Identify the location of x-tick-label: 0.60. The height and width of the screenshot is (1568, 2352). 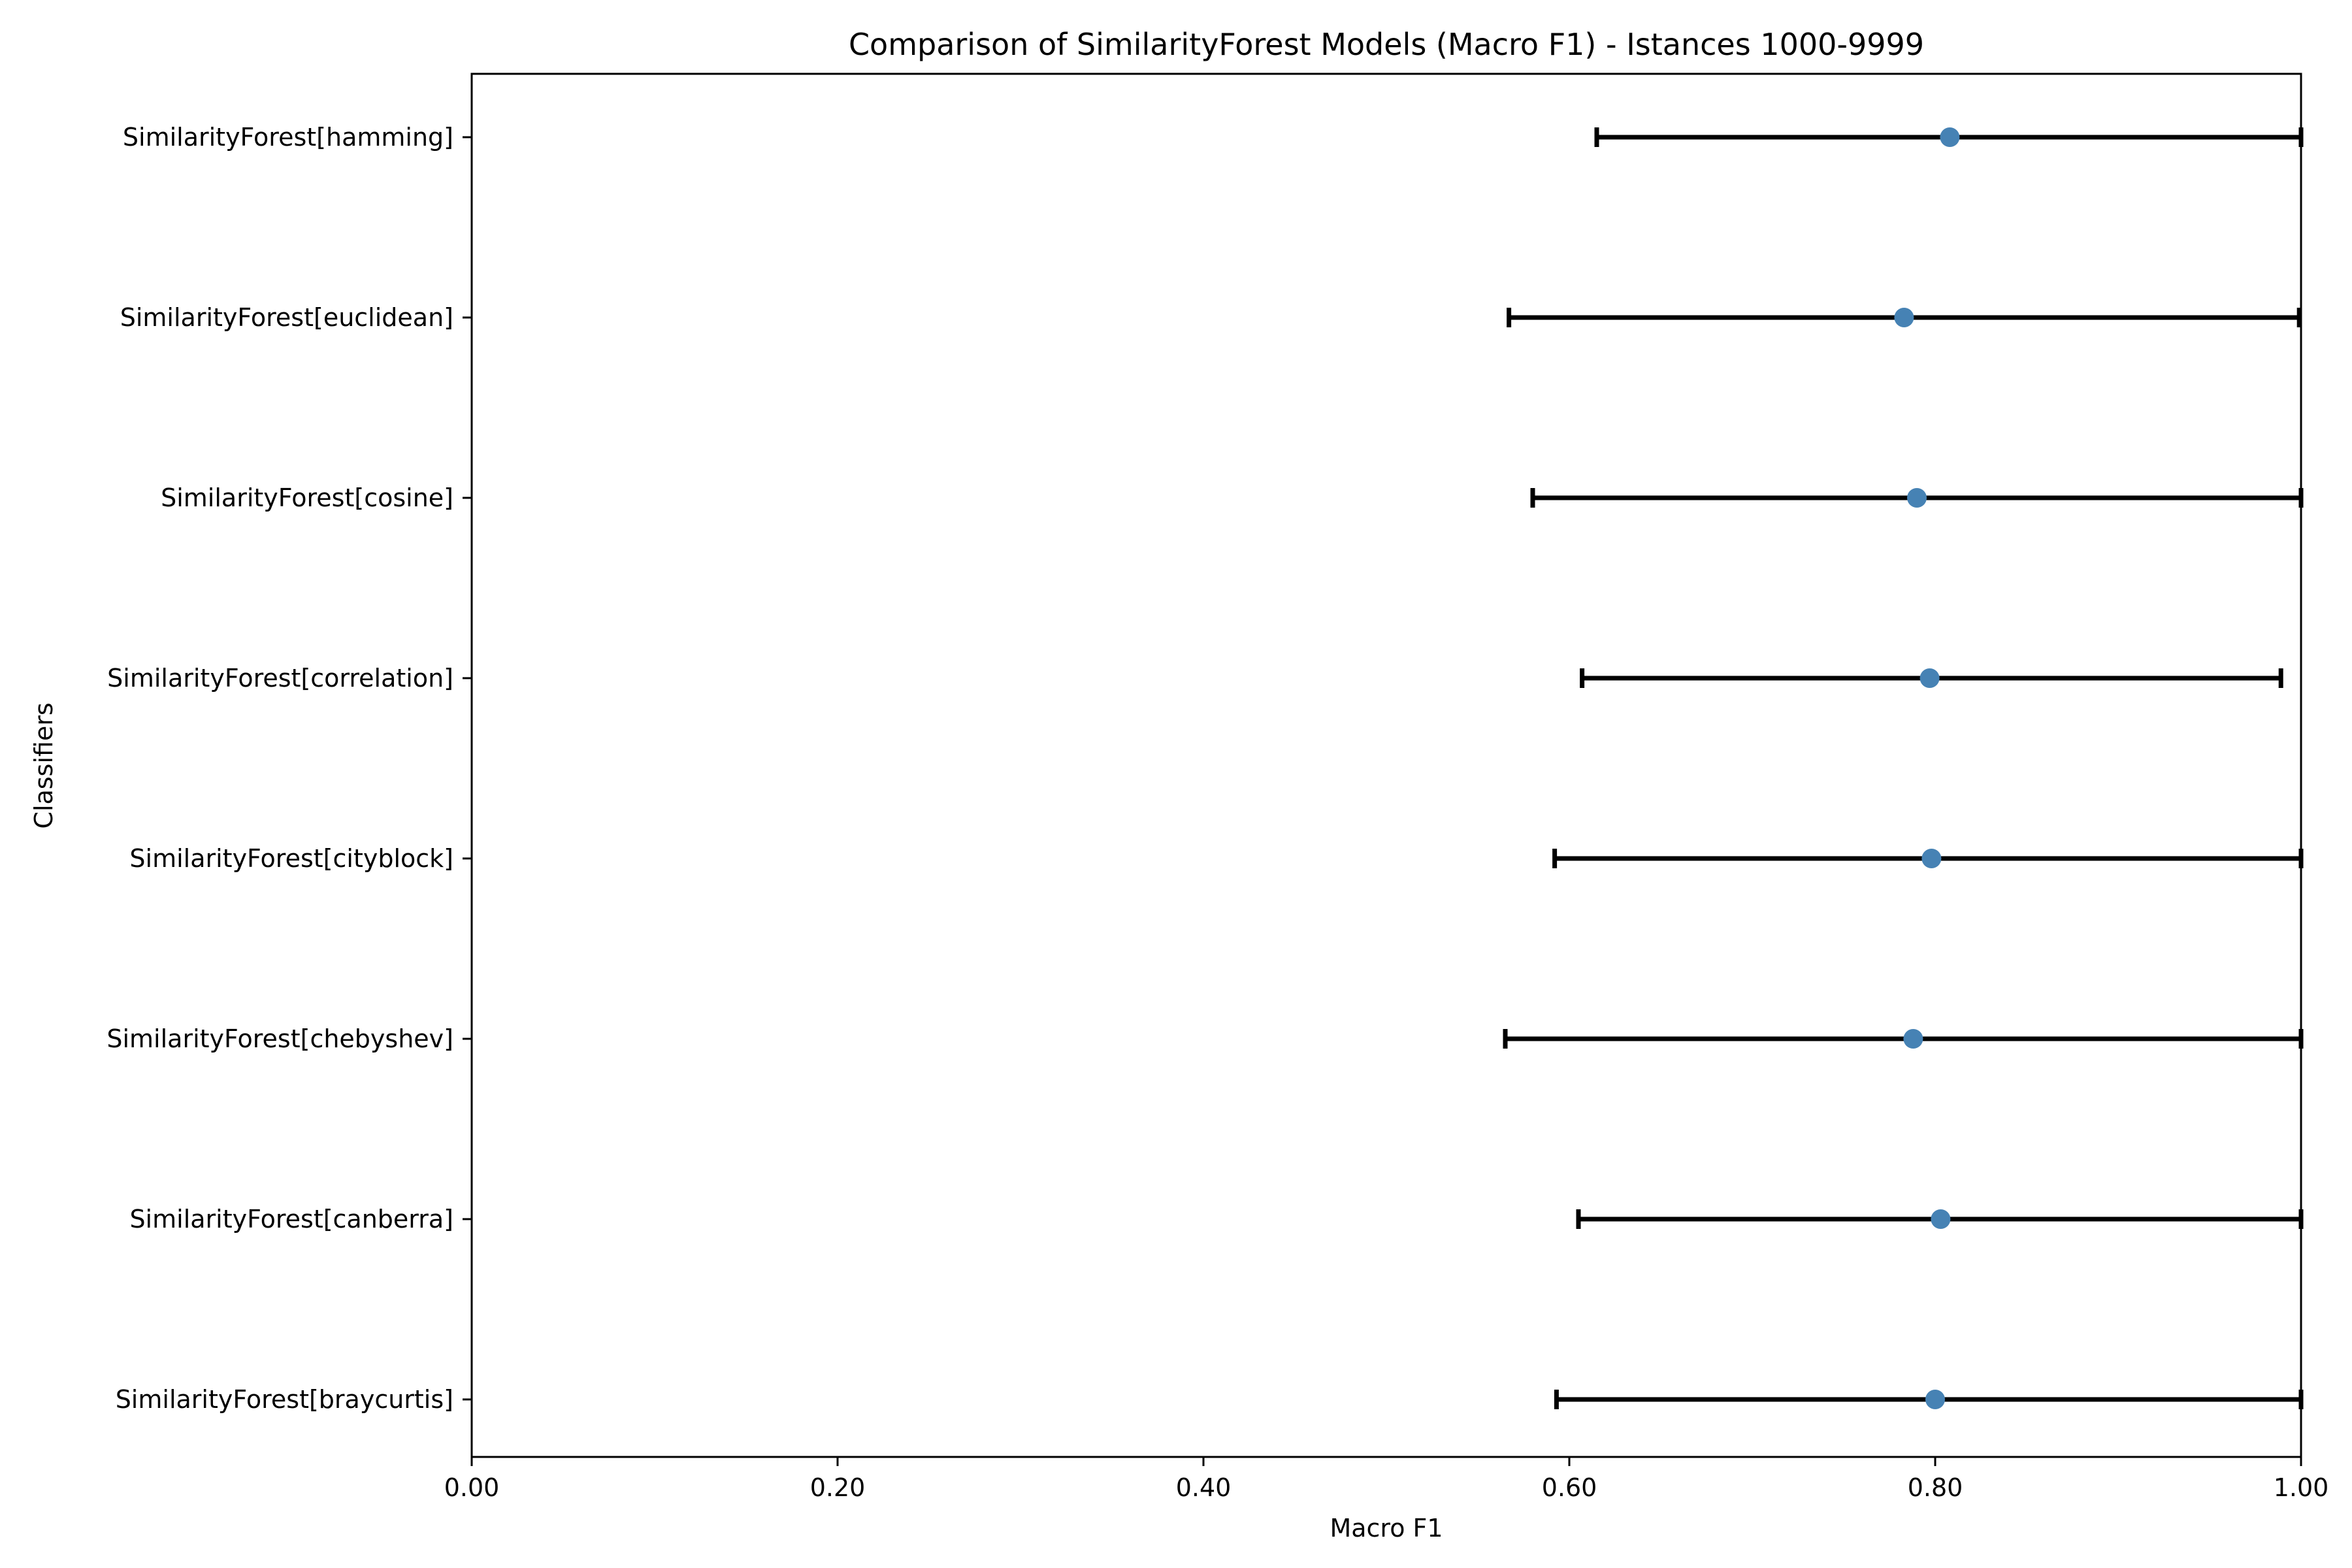
(1569, 1487).